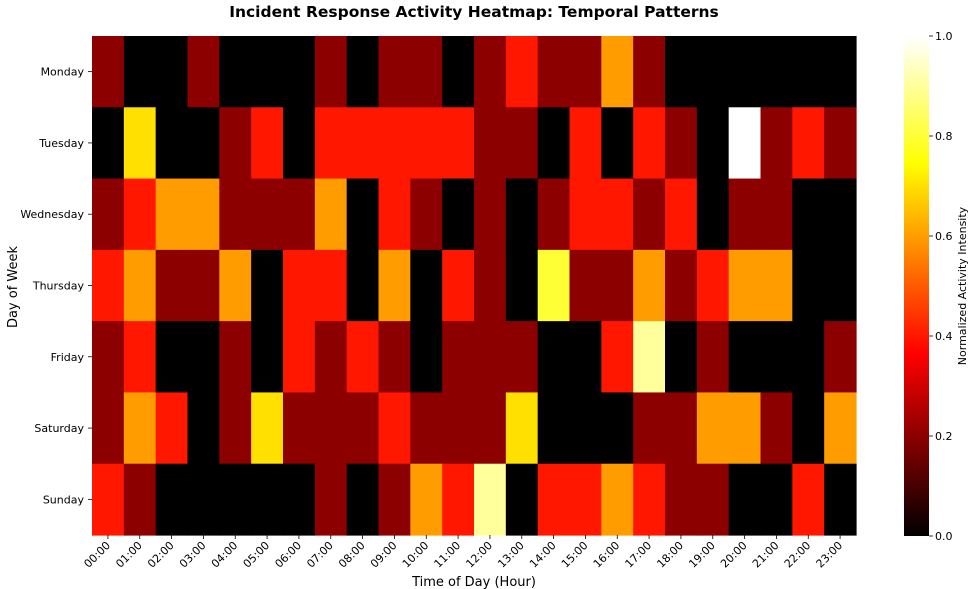 The height and width of the screenshot is (589, 973). Describe the element at coordinates (320, 555) in the screenshot. I see `x-tick-label: 07:00` at that location.